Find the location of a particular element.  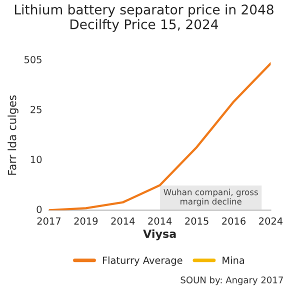

legend-label: Mina is located at coordinates (233, 260).